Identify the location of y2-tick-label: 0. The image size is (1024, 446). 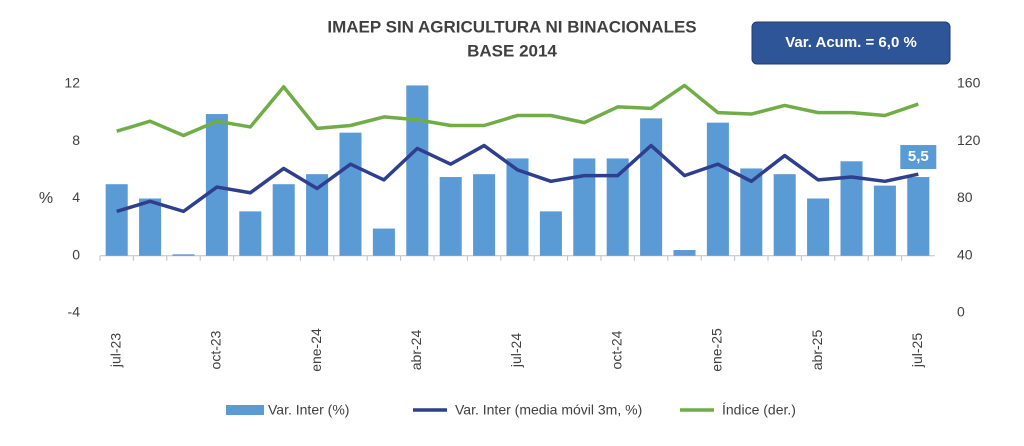
(961, 312).